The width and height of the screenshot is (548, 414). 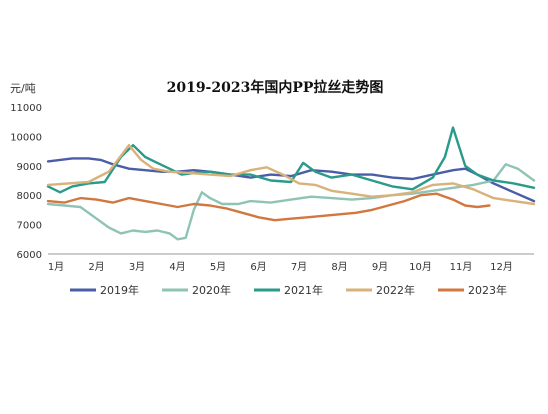 I want to click on series-line-2023年, so click(x=268, y=207).